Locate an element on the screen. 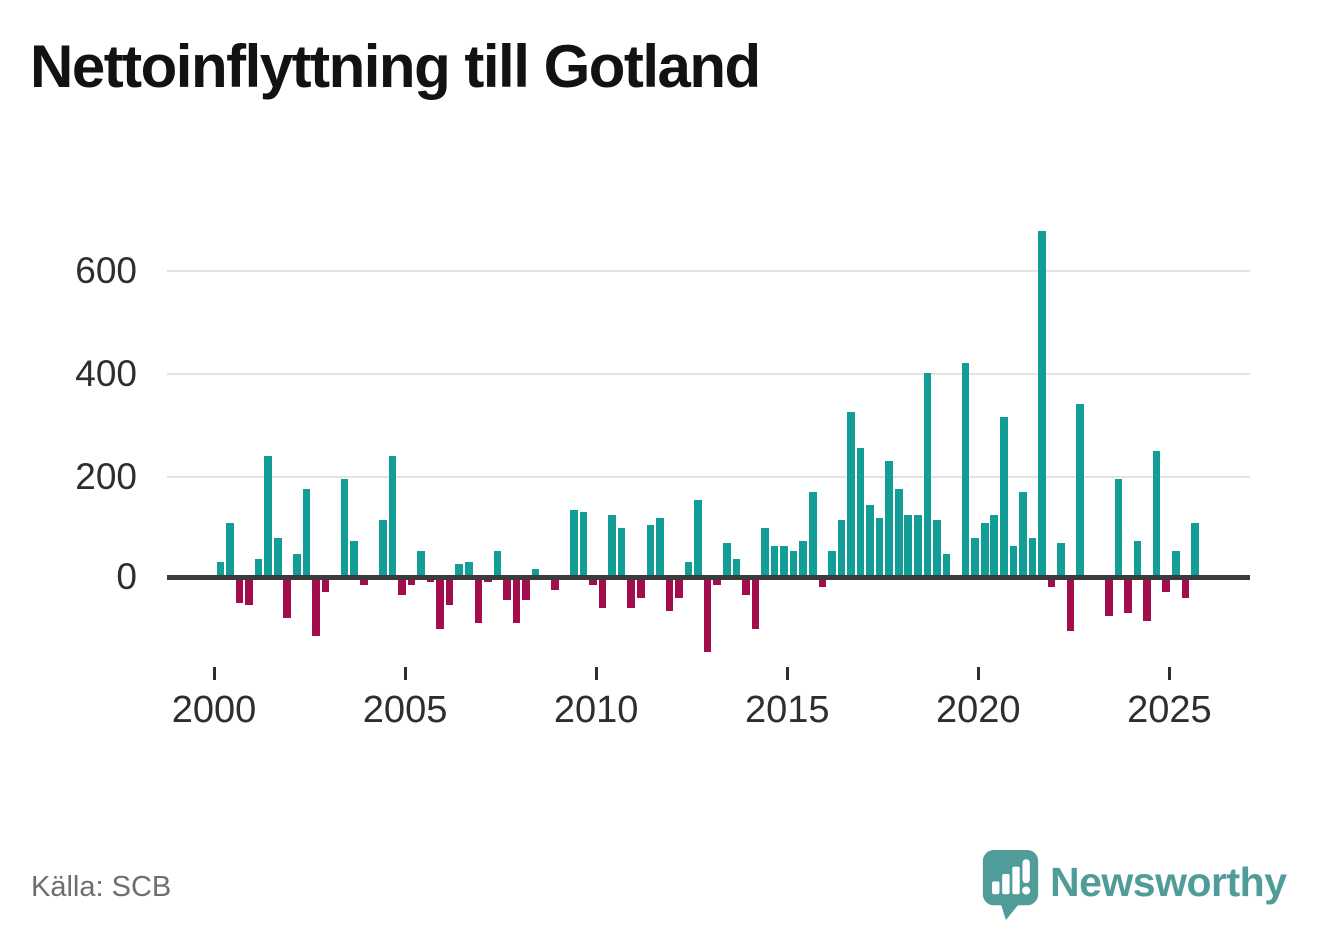  y-axis-label-0: 0 is located at coordinates (126, 576).